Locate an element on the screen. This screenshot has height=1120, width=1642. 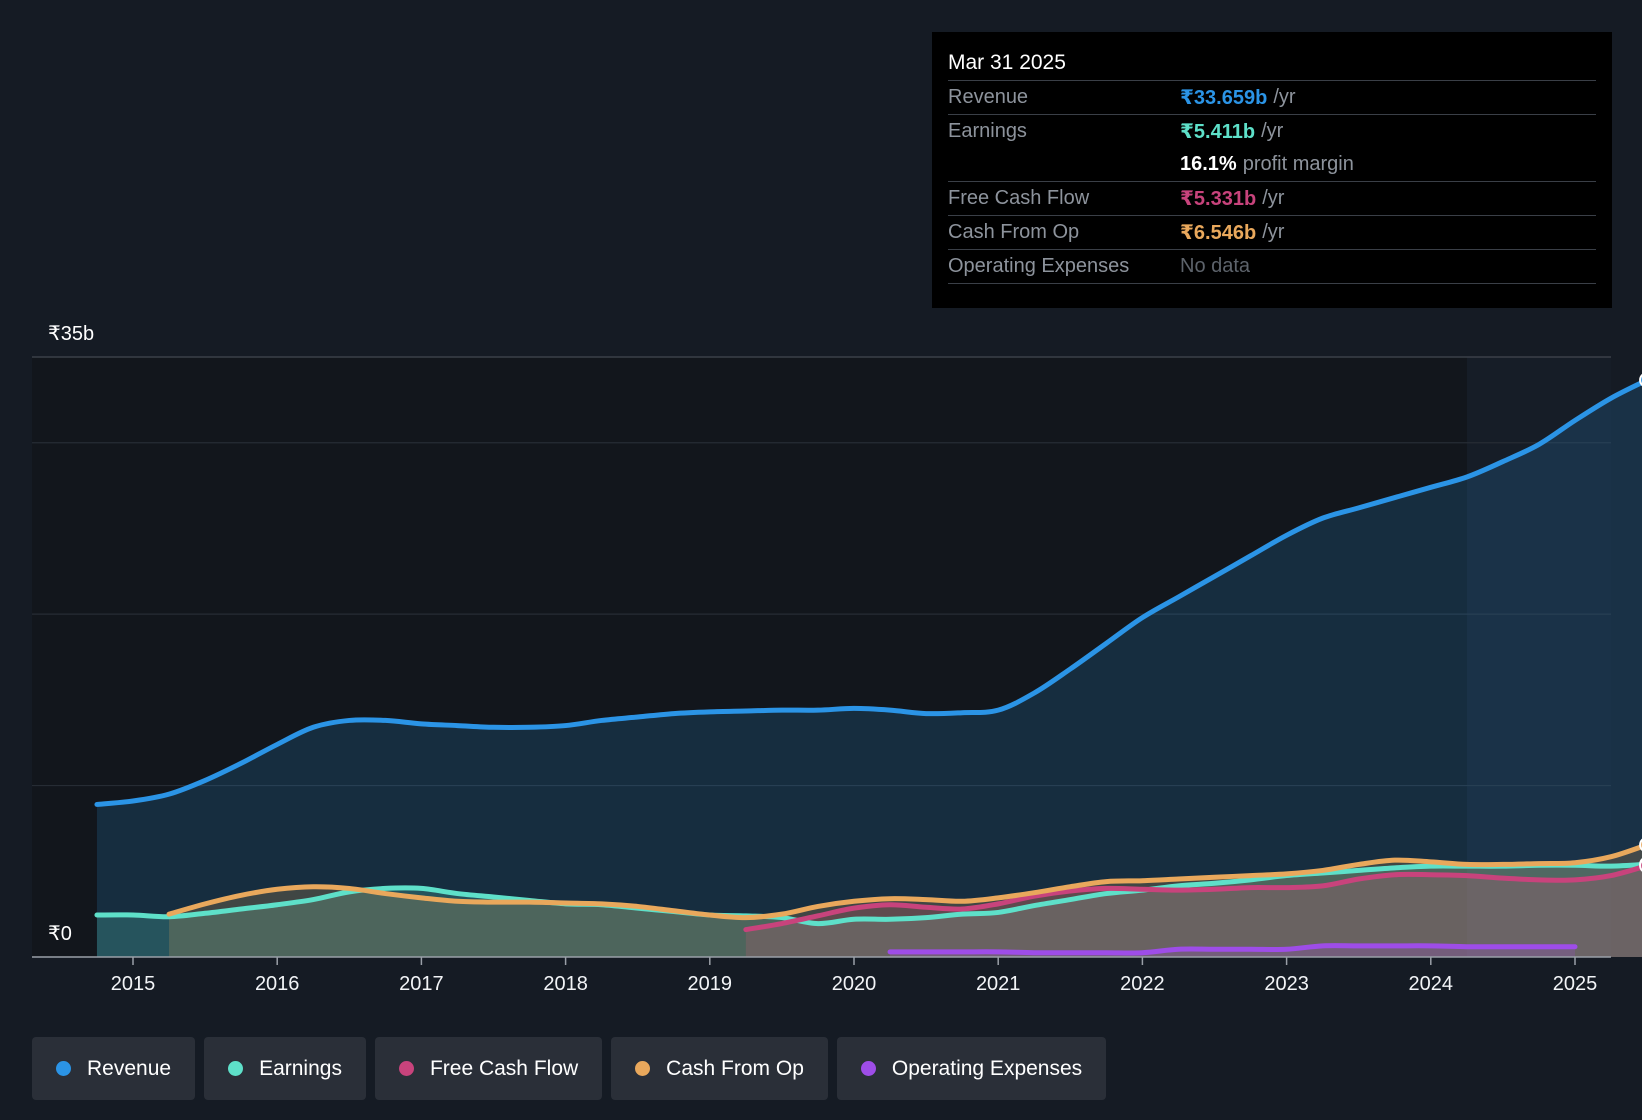
tooltip-row-opex: Operating Expenses No data is located at coordinates (1272, 266).